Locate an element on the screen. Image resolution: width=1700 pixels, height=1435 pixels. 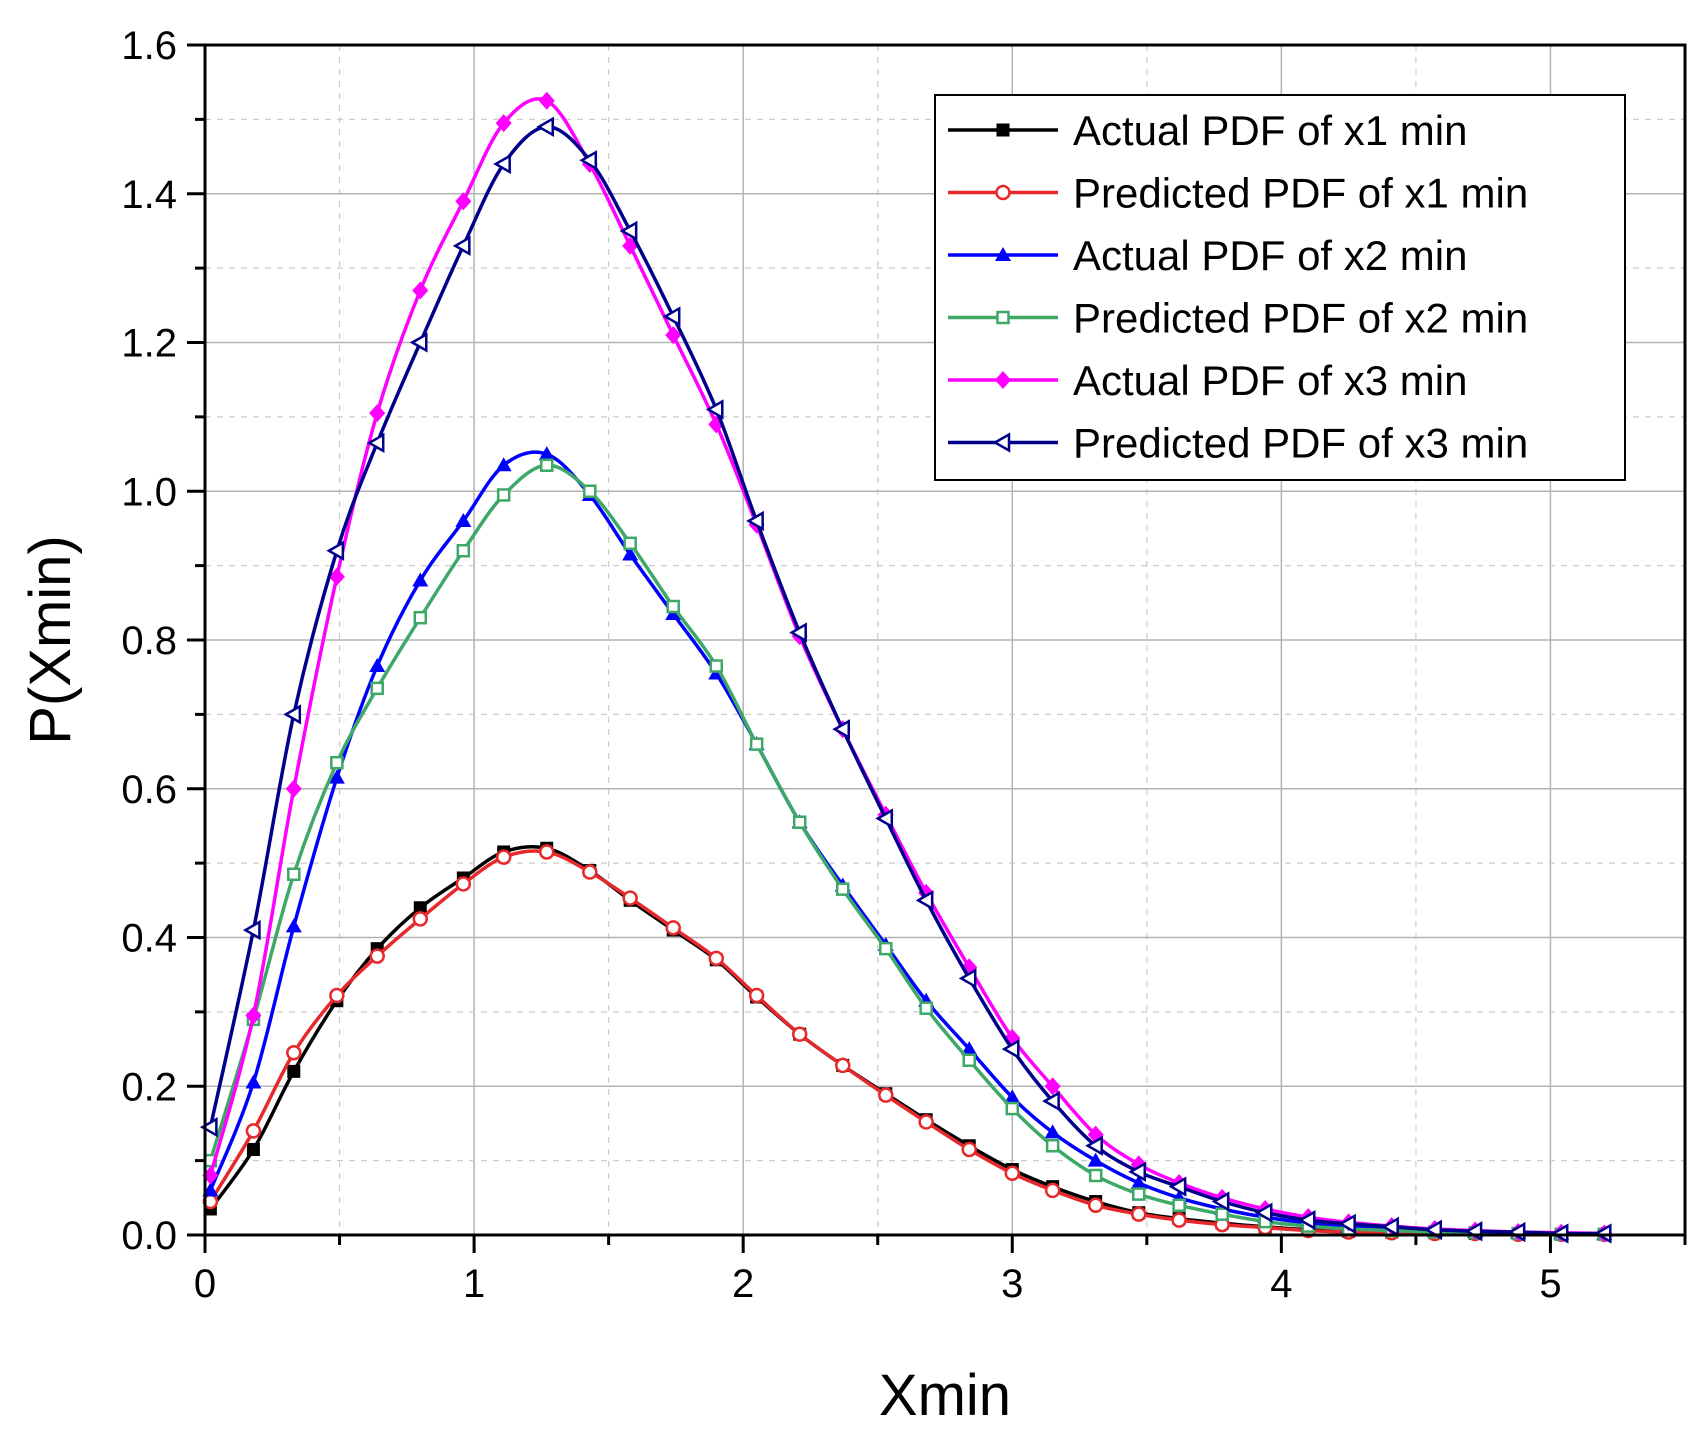
x-tick-label: 3 is located at coordinates (1012, 1284).